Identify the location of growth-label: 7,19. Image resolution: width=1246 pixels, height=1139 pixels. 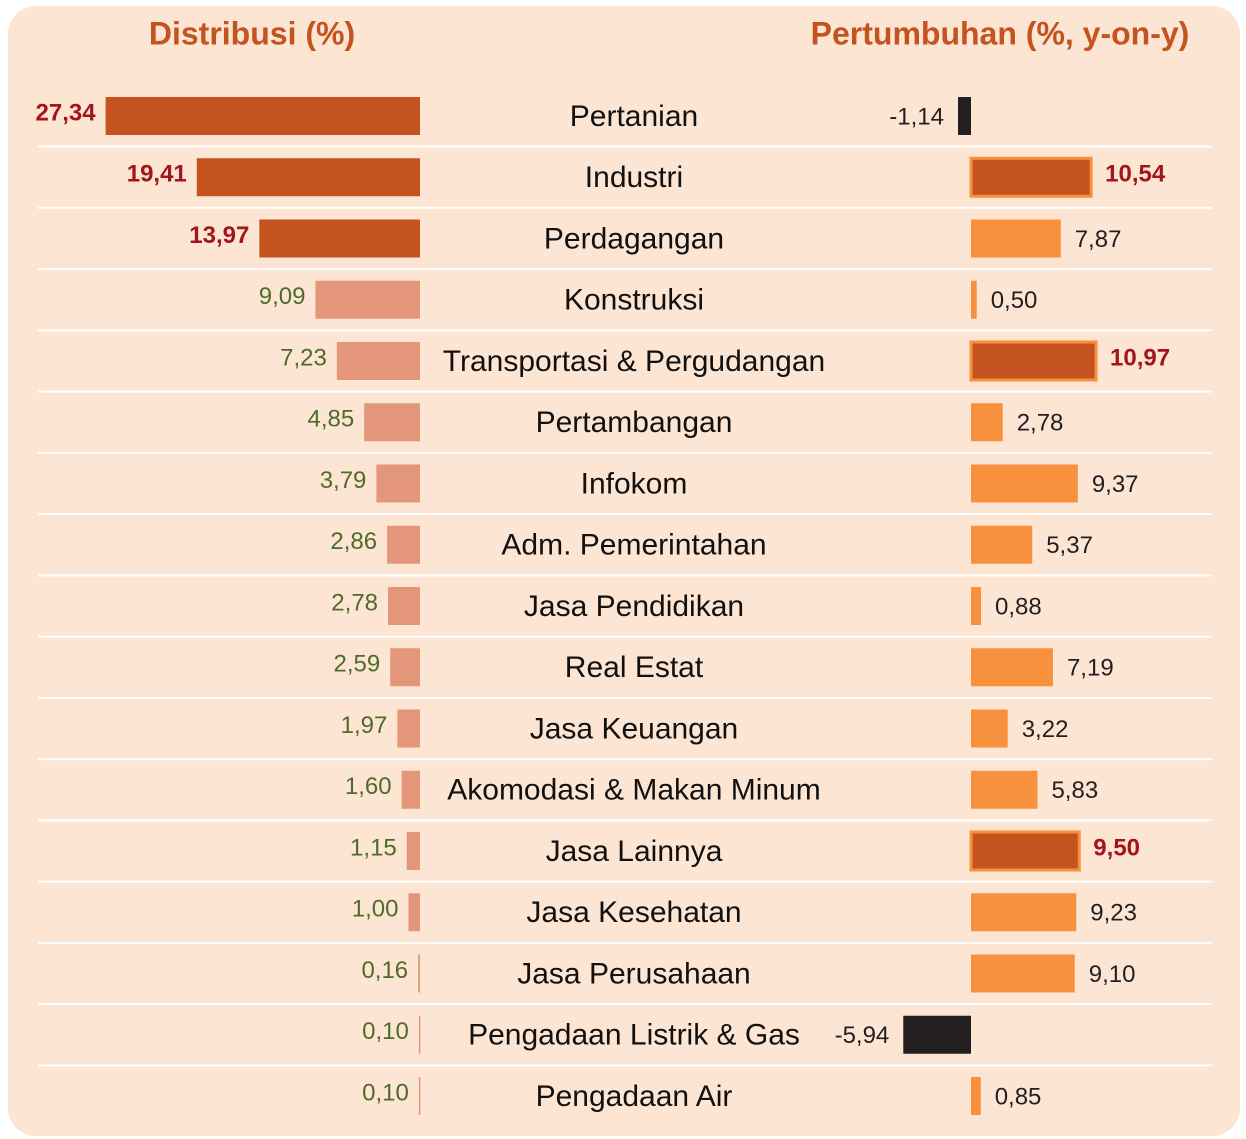
(1090, 668).